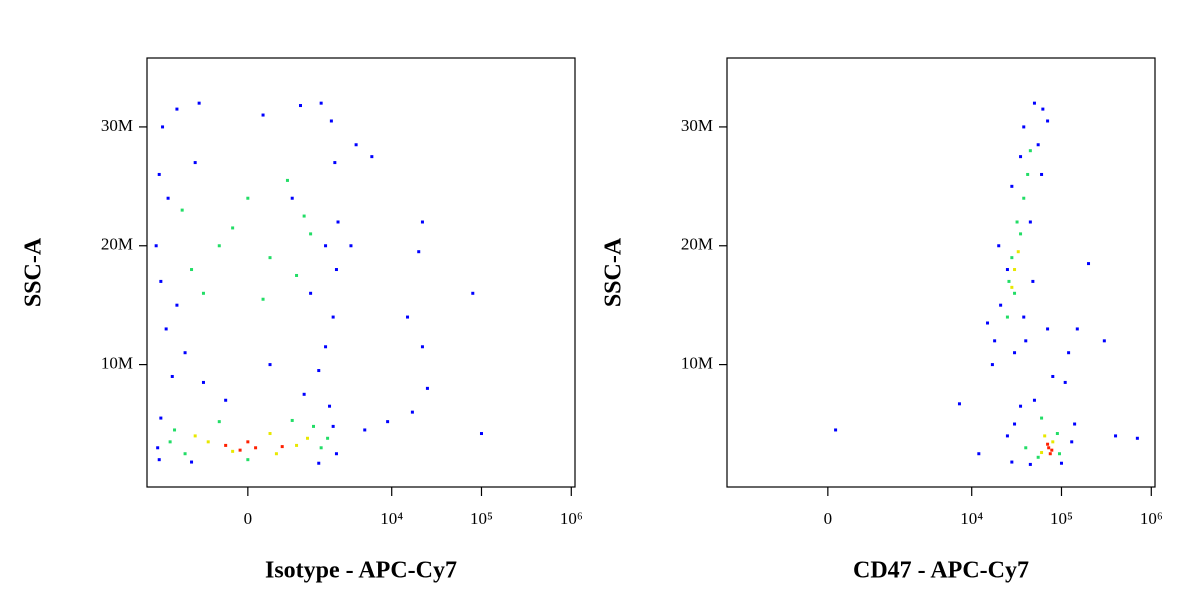 The image size is (1200, 600). What do you see at coordinates (481, 518) in the screenshot?
I see `x-tick-label: 10⁵` at bounding box center [481, 518].